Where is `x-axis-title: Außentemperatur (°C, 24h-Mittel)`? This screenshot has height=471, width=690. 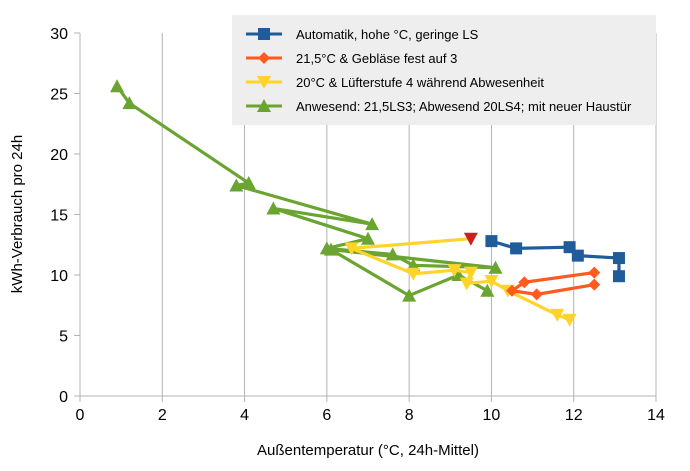
x-axis-title: Außentemperatur (°C, 24h-Mittel) is located at coordinates (368, 450).